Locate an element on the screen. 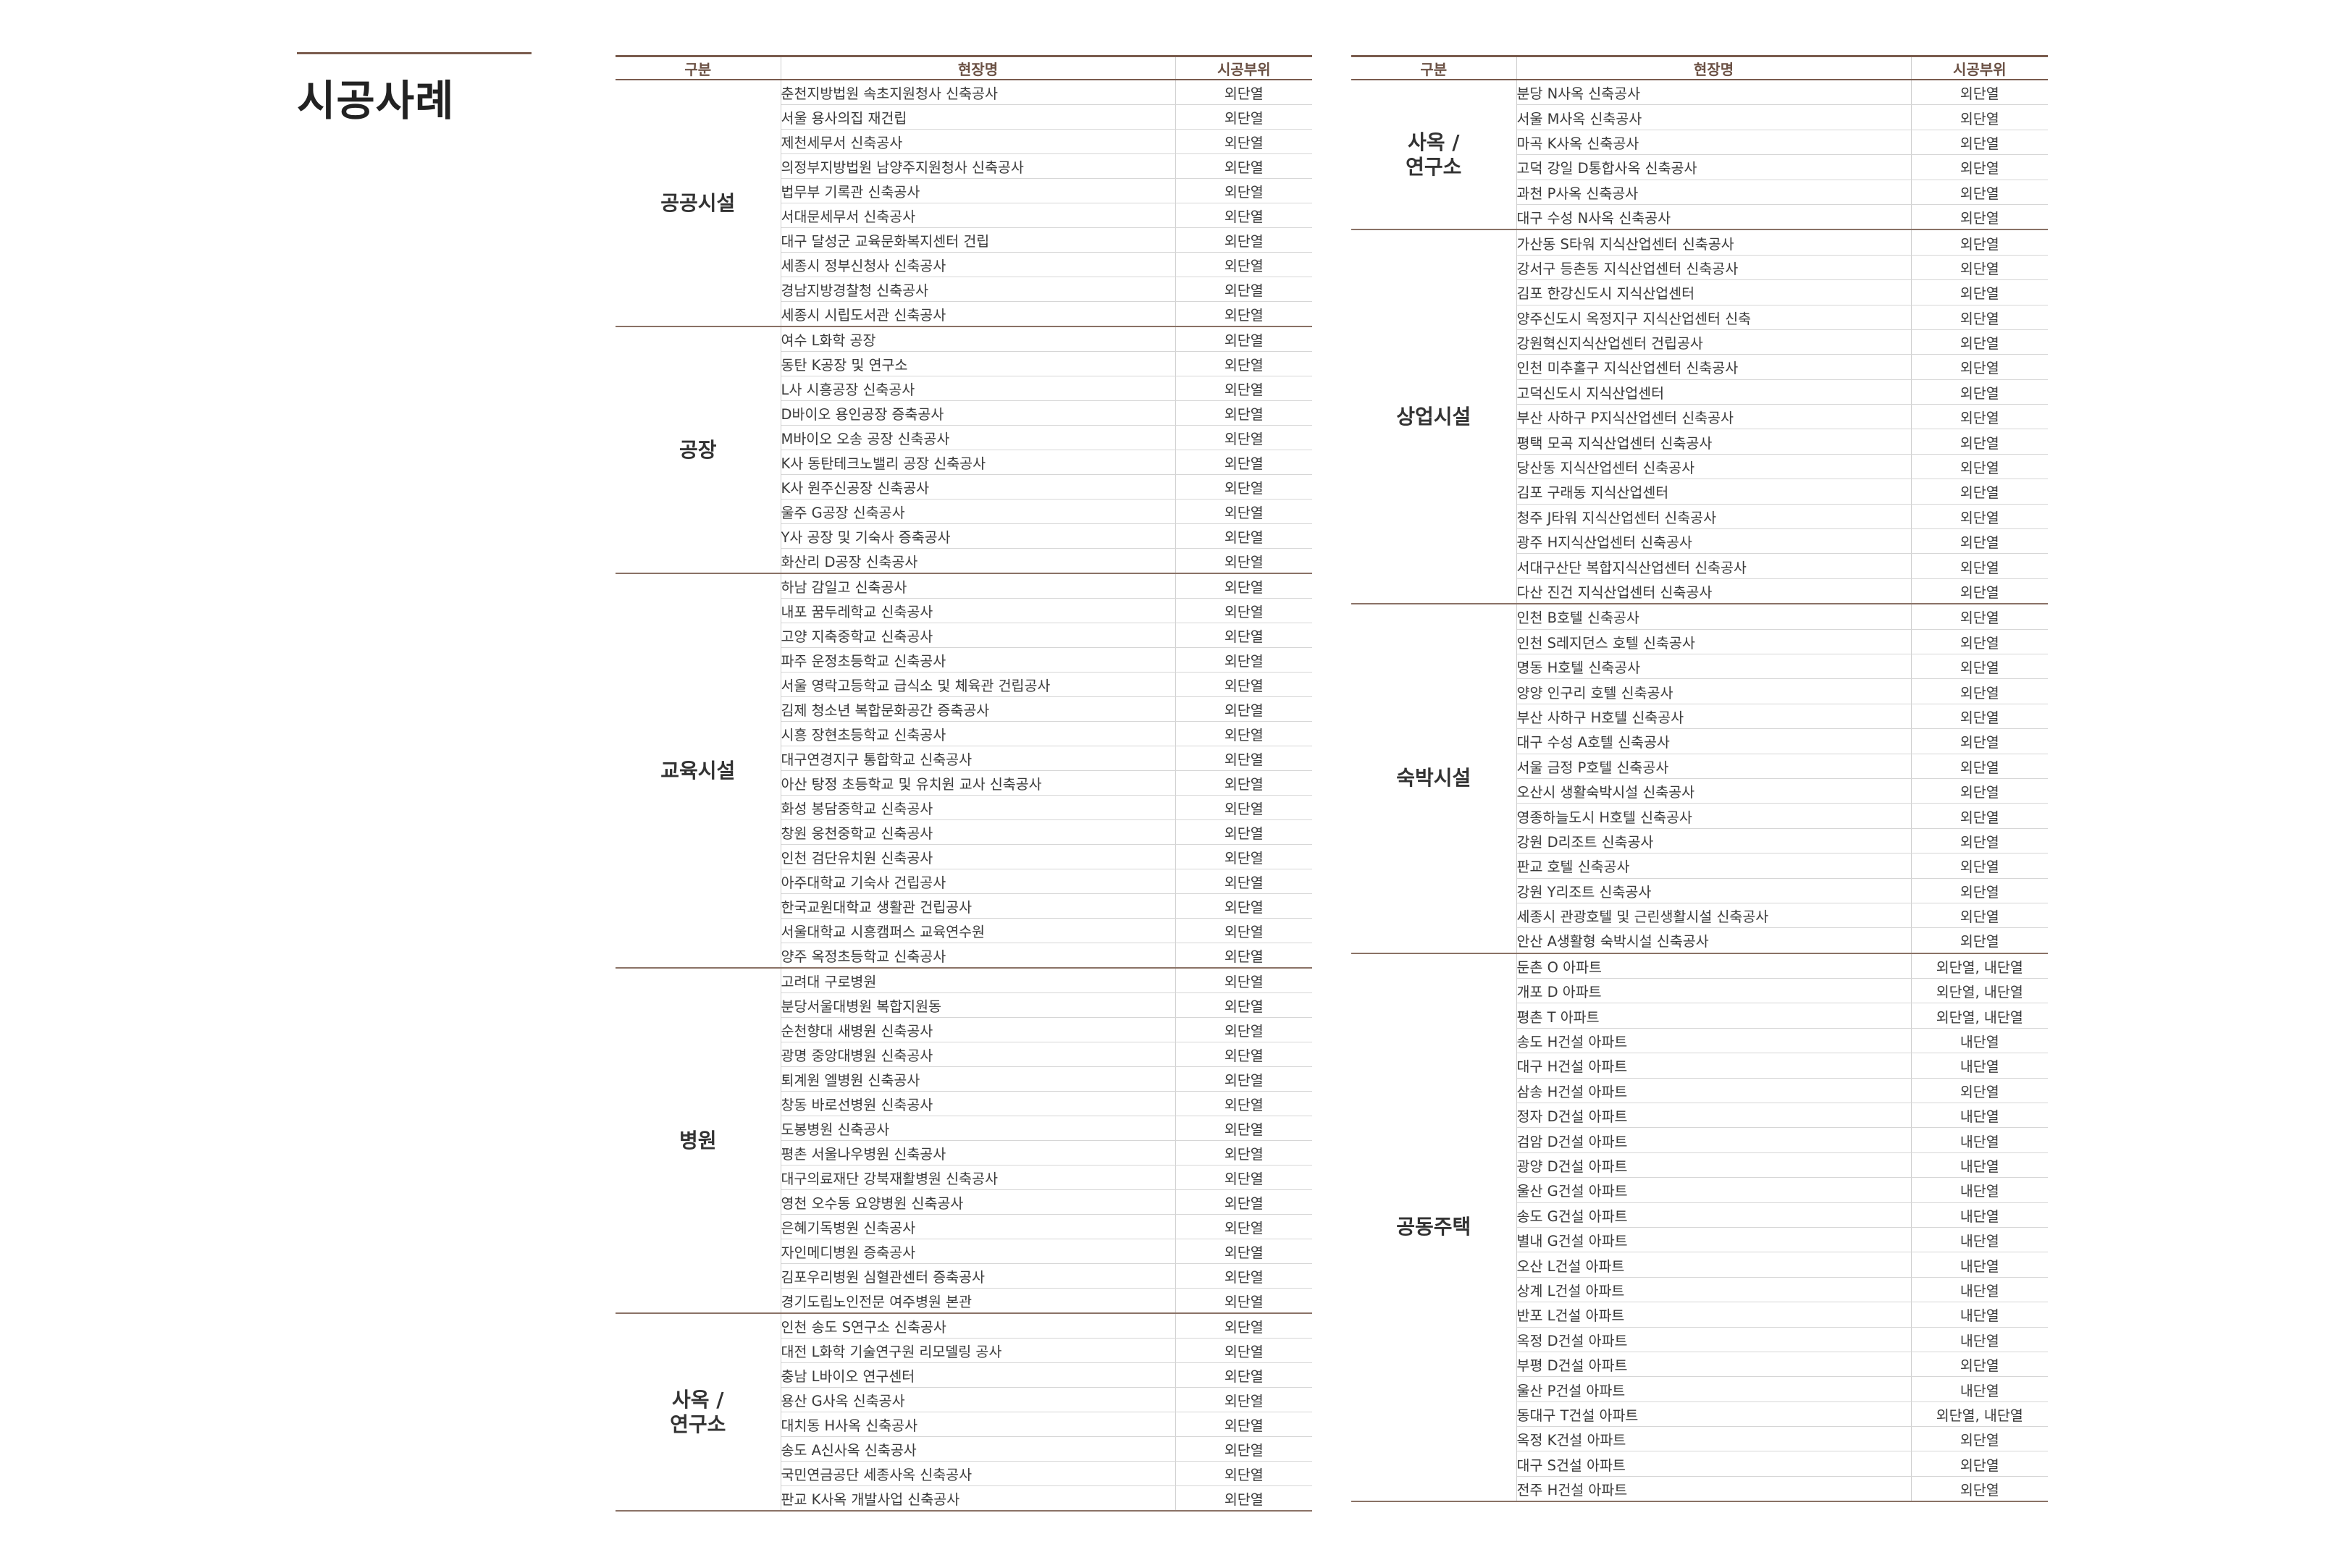 Image resolution: width=2352 pixels, height=1568 pixels. table-row: 김포 한강신도시 지식산업센터 외단열 is located at coordinates (1699, 292).